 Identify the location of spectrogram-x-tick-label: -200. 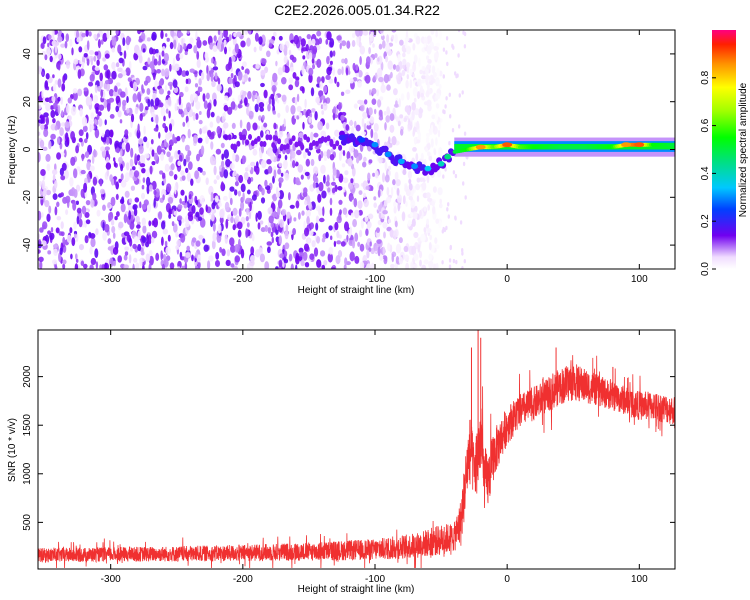
(243, 279).